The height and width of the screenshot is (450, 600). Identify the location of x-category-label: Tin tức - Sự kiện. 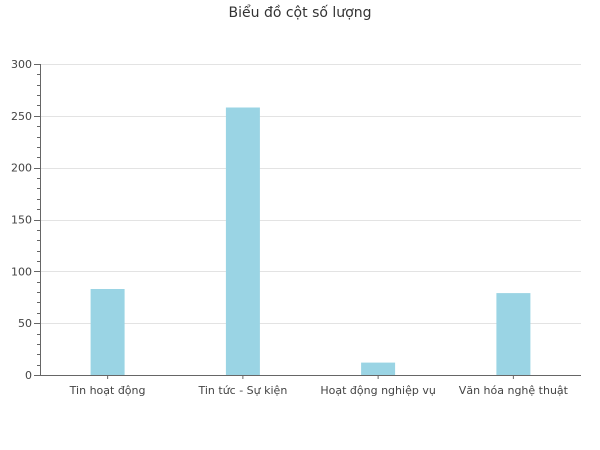
(242, 390).